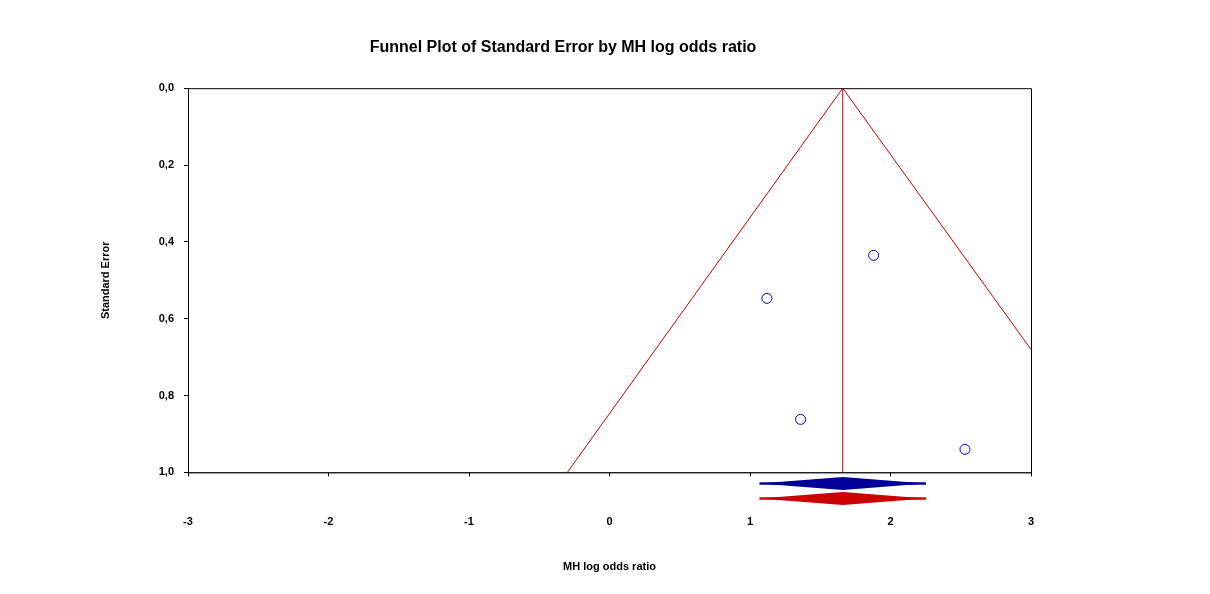  Describe the element at coordinates (328, 520) in the screenshot. I see `x-tick-label: -2` at that location.